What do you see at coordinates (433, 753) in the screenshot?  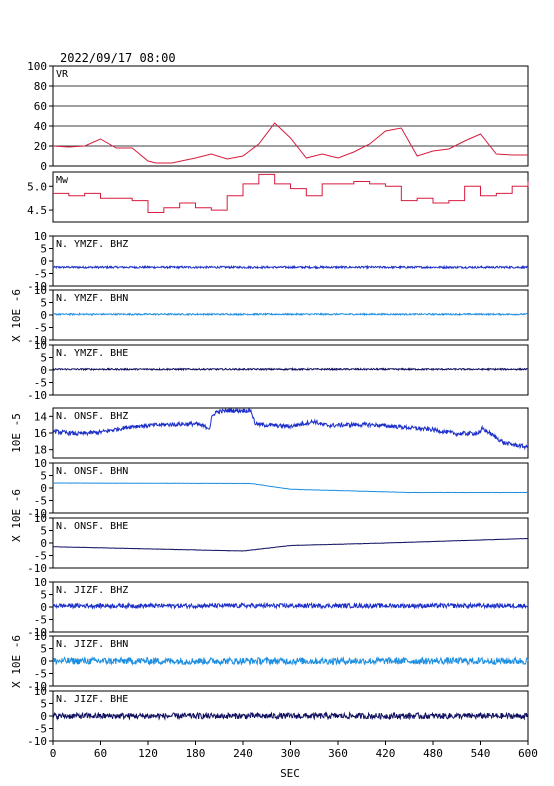 I see `x-tick-label: 480` at bounding box center [433, 753].